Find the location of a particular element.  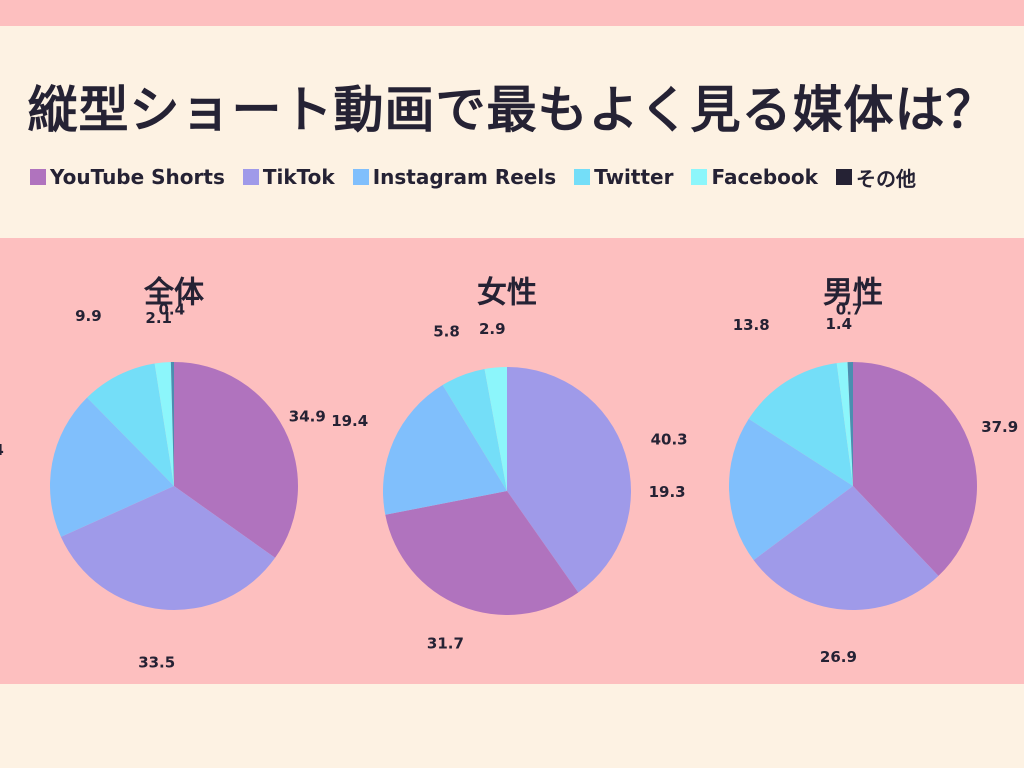

data-label: 37.9 is located at coordinates (999, 427).